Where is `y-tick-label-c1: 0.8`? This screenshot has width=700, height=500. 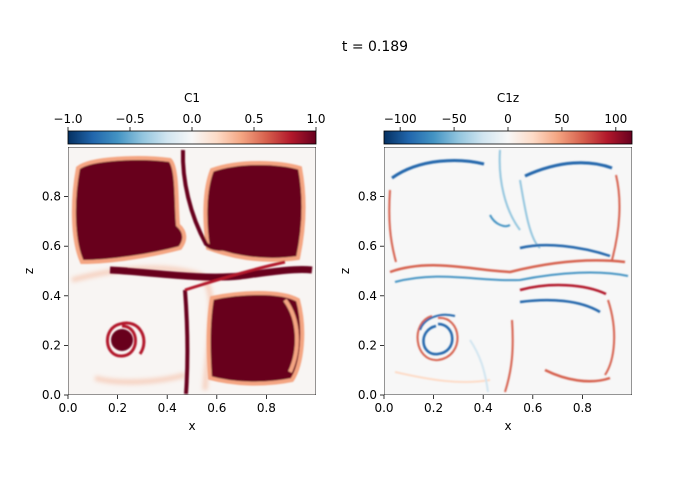
y-tick-label-c1: 0.8 is located at coordinates (51, 197).